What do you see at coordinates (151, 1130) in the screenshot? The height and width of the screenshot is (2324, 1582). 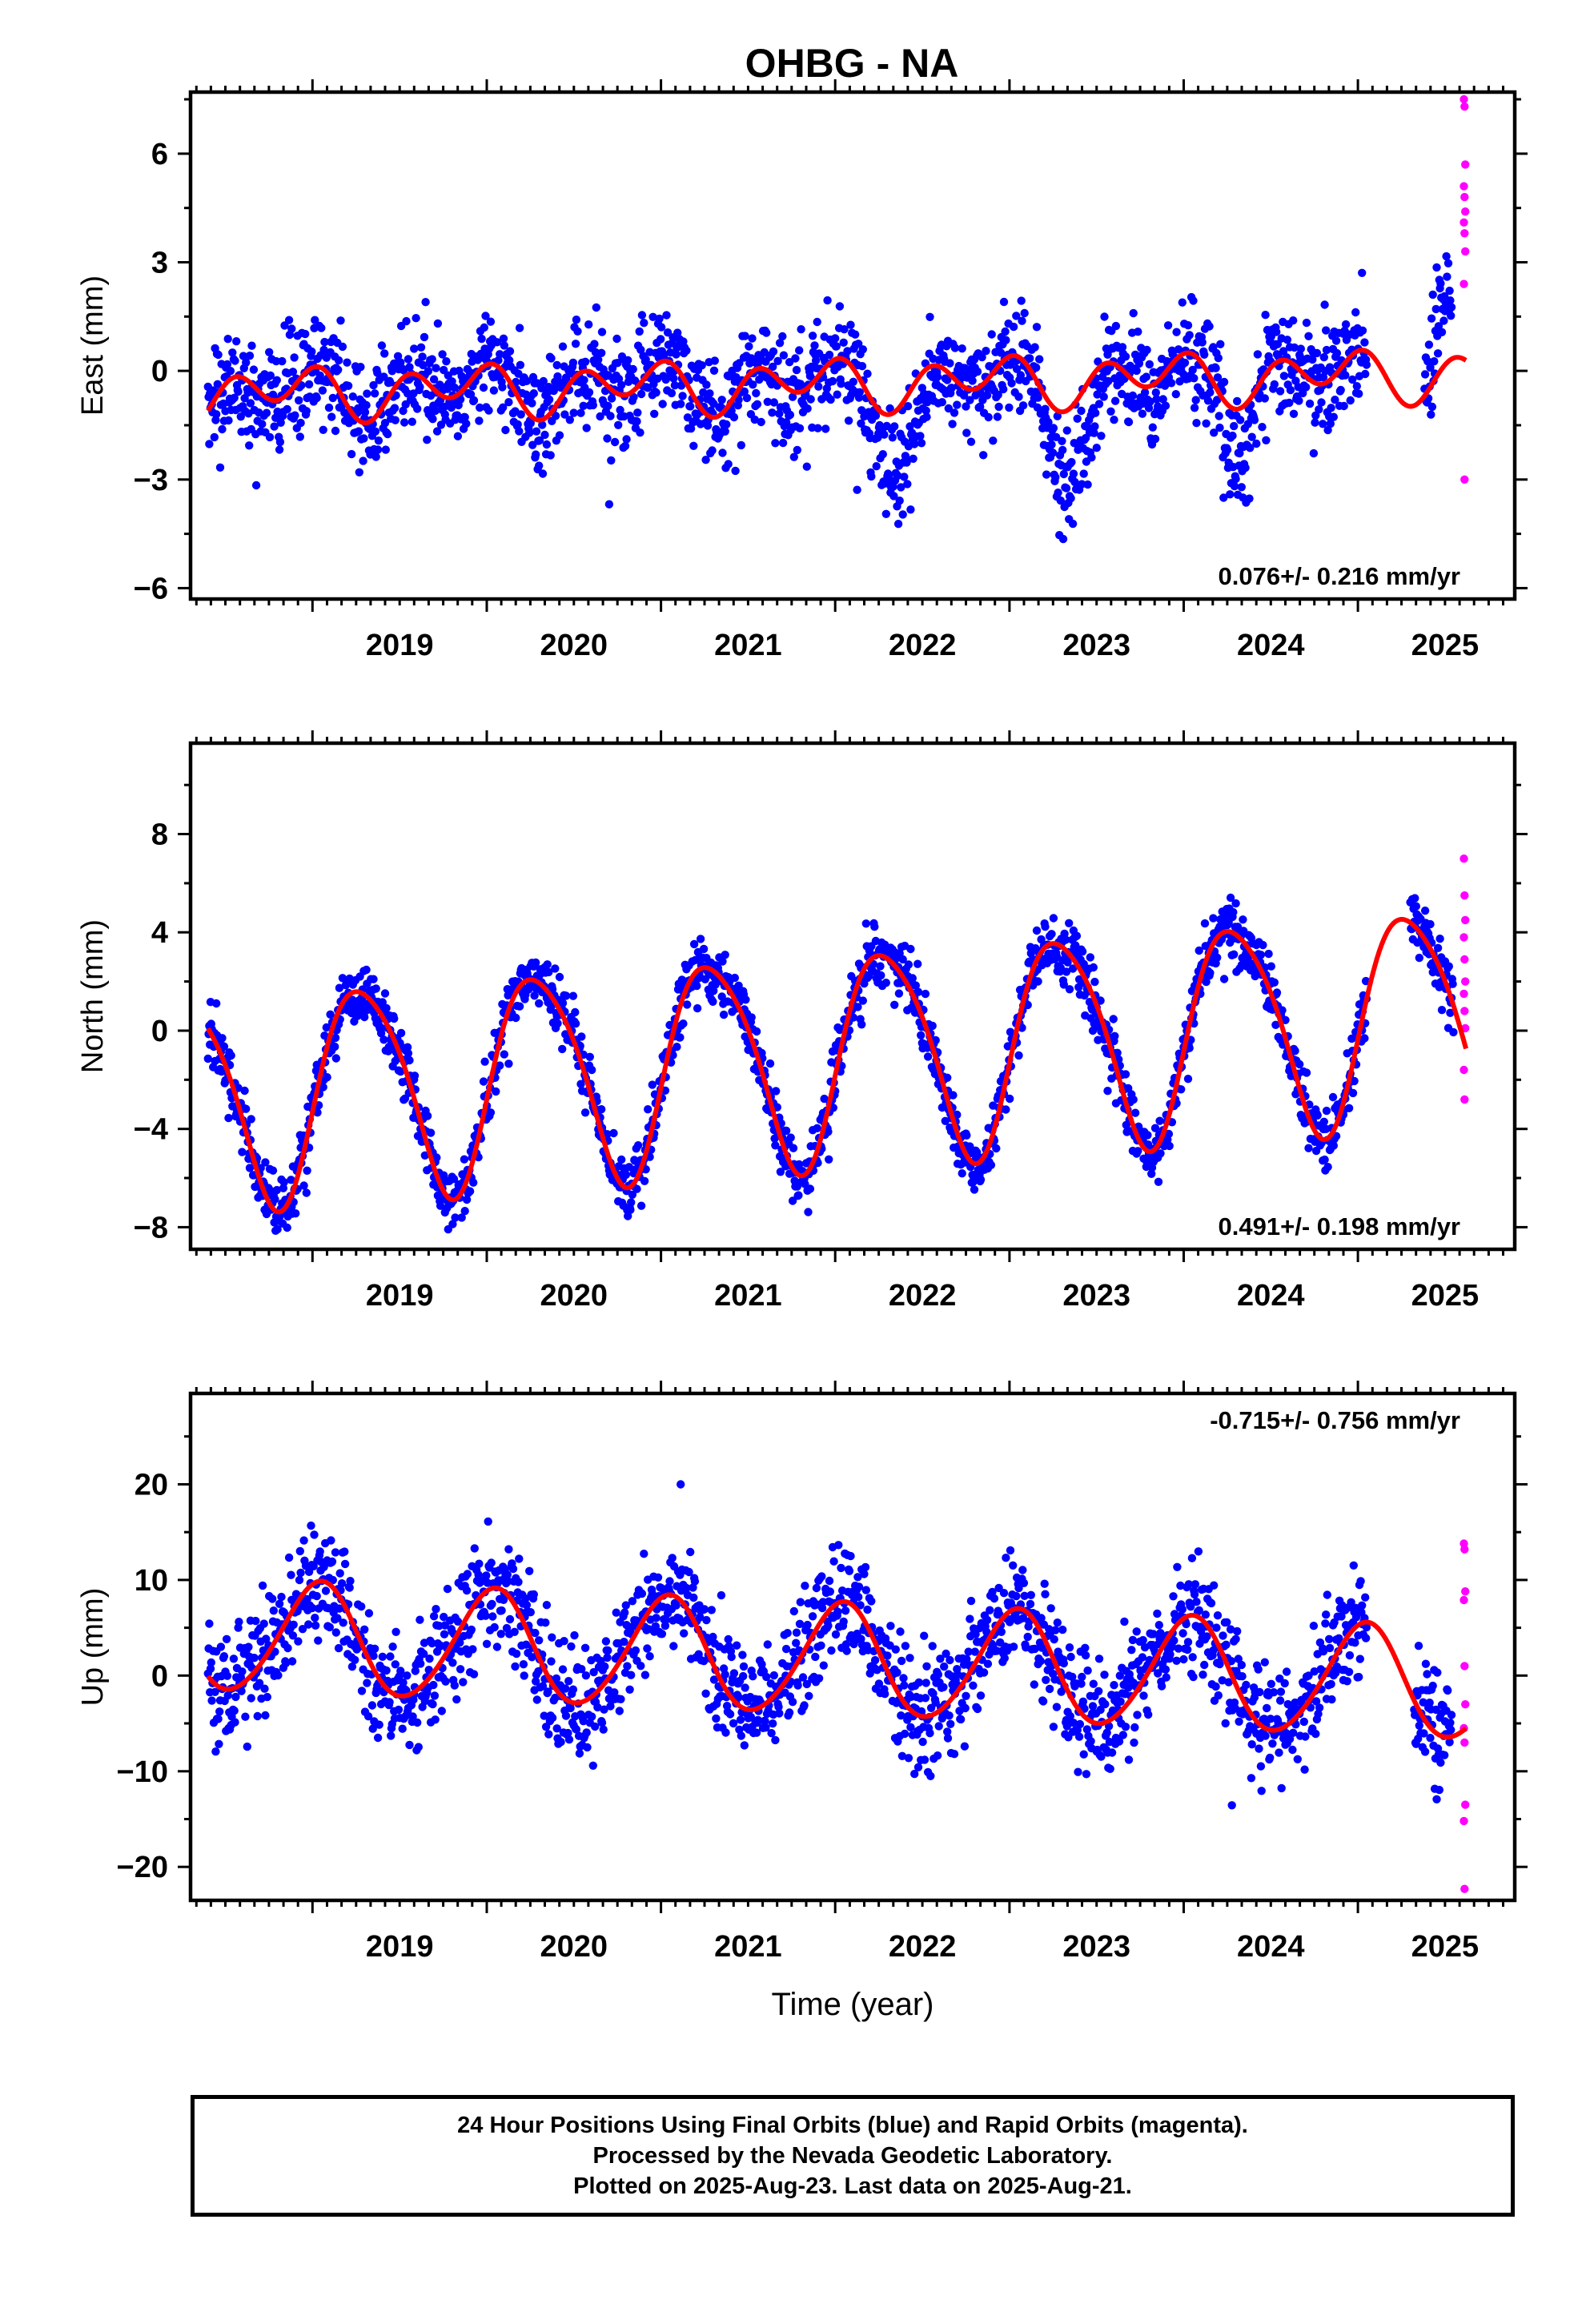 I see `north-y-tick-label: −4` at bounding box center [151, 1130].